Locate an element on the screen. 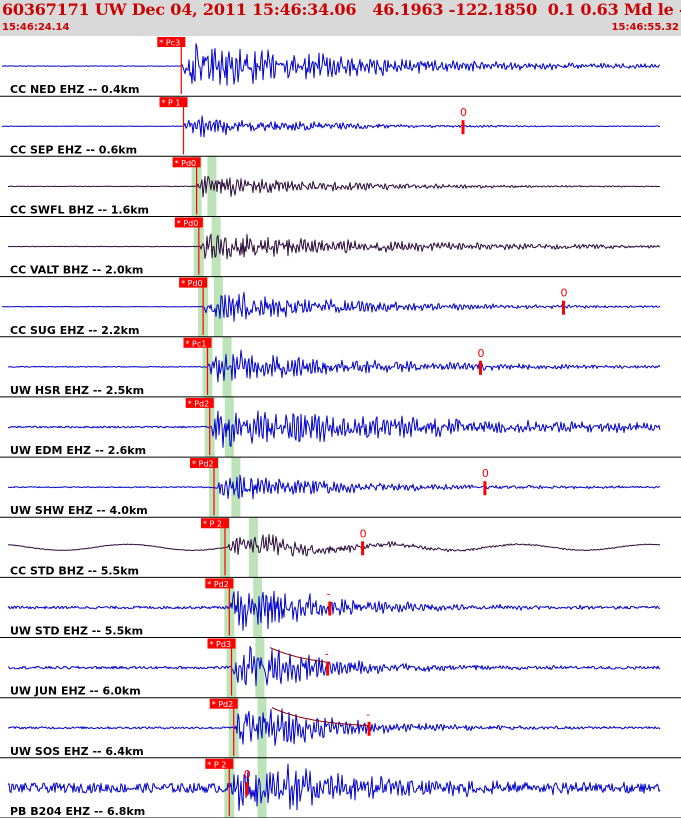 The width and height of the screenshot is (681, 818). station-label: UW SHW EHZ -- 4.0km is located at coordinates (79, 510).